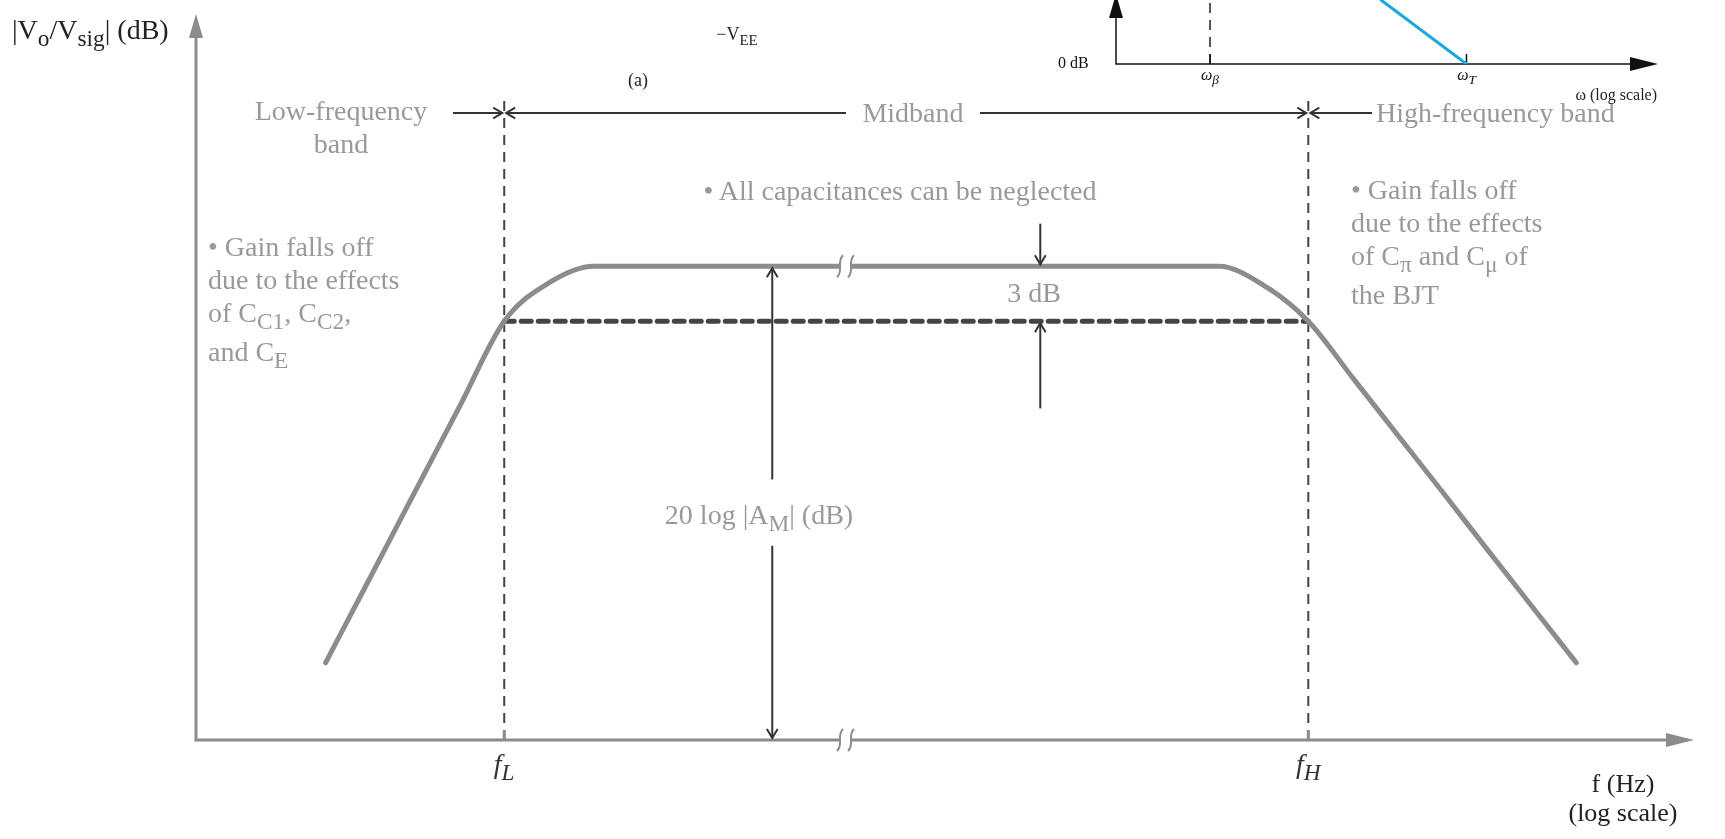 The height and width of the screenshot is (839, 1725). What do you see at coordinates (1073, 63) in the screenshot?
I see `text: 0 dB` at bounding box center [1073, 63].